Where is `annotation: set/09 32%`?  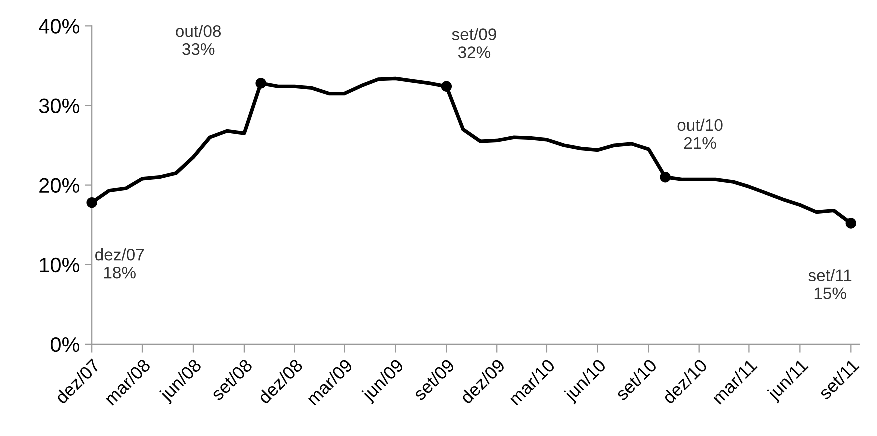
annotation: set/09 32% is located at coordinates (474, 43).